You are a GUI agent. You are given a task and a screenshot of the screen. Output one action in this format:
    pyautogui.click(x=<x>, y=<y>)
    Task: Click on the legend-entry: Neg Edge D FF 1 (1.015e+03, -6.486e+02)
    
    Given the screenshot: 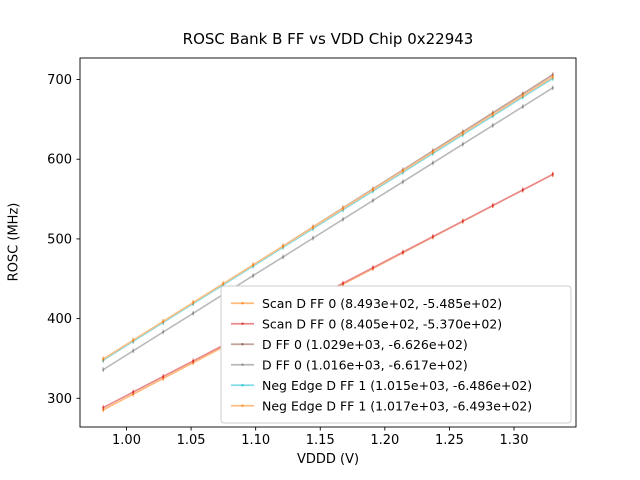 What is the action you would take?
    pyautogui.click(x=381, y=385)
    